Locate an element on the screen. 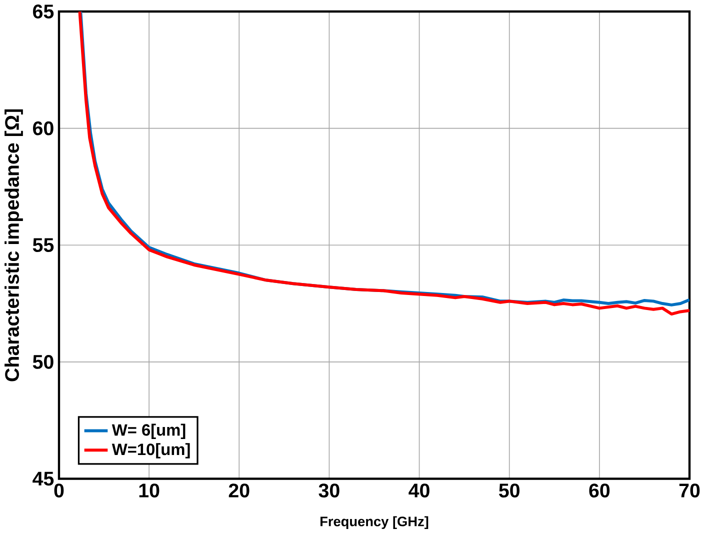 The image size is (705, 534). legend-label: W= 6[um] is located at coordinates (149, 432).